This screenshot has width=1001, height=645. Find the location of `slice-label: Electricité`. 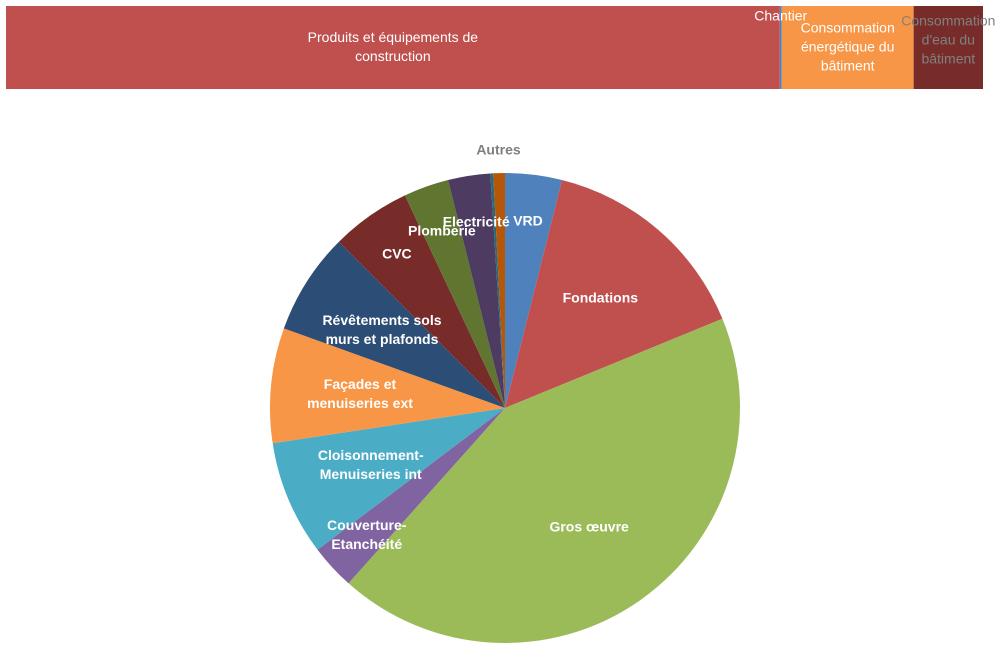

slice-label: Electricité is located at coordinates (476, 221).